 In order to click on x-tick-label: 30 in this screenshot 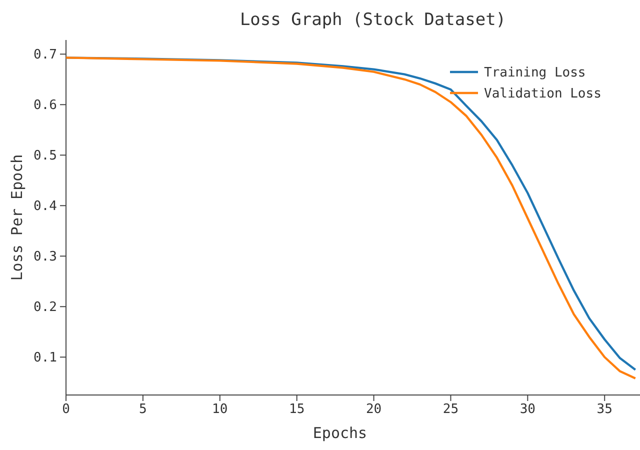, I will do `click(528, 410)`.